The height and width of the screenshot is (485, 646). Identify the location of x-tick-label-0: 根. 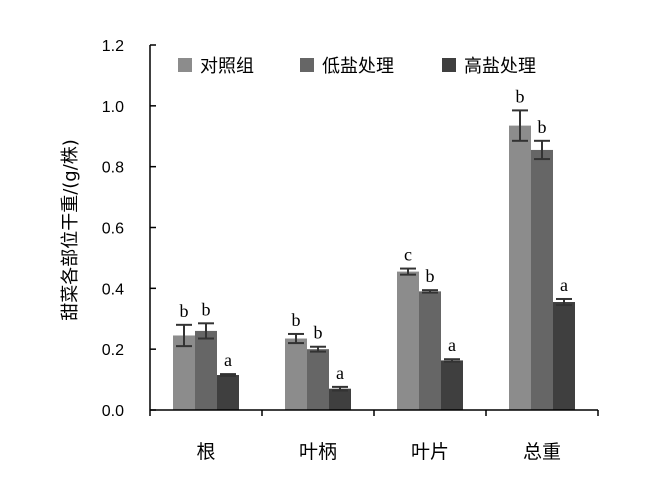
(205, 452).